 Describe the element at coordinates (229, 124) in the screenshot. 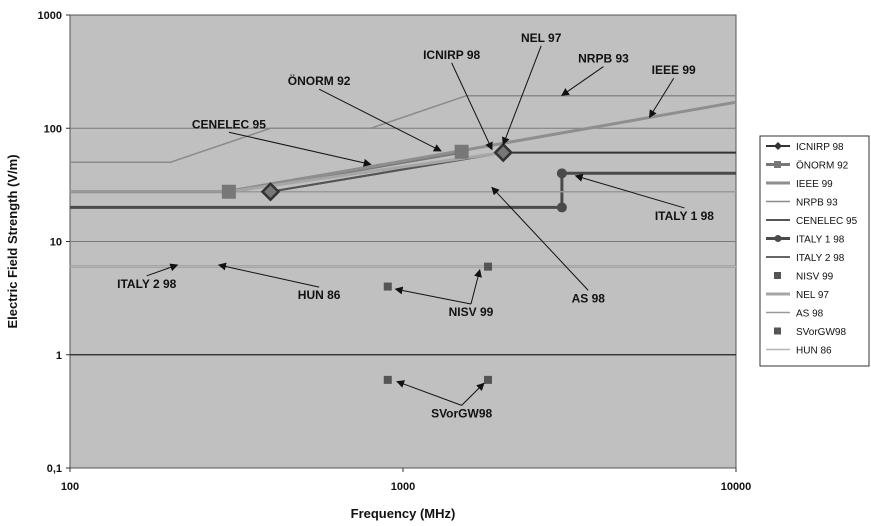

I see `annotation-label: CENELEC 95` at that location.